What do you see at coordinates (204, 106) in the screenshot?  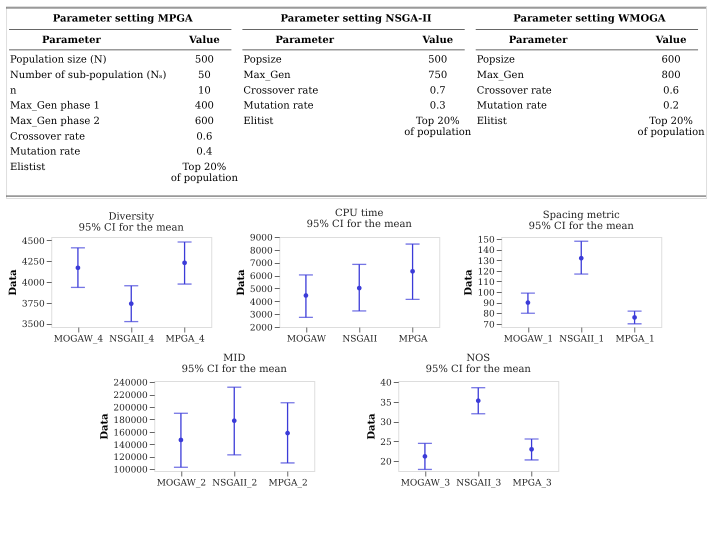 I see `text: 400` at bounding box center [204, 106].